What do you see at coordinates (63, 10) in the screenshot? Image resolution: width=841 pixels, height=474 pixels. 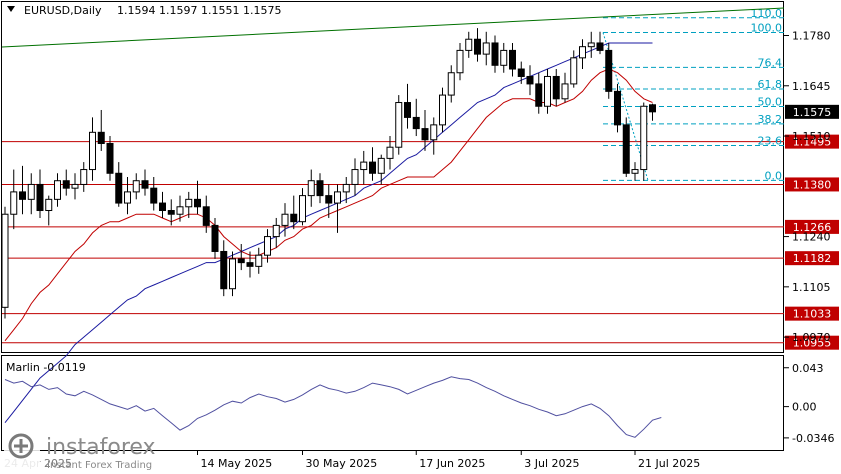 I see `symbol-label: EURUSD,Daily` at bounding box center [63, 10].